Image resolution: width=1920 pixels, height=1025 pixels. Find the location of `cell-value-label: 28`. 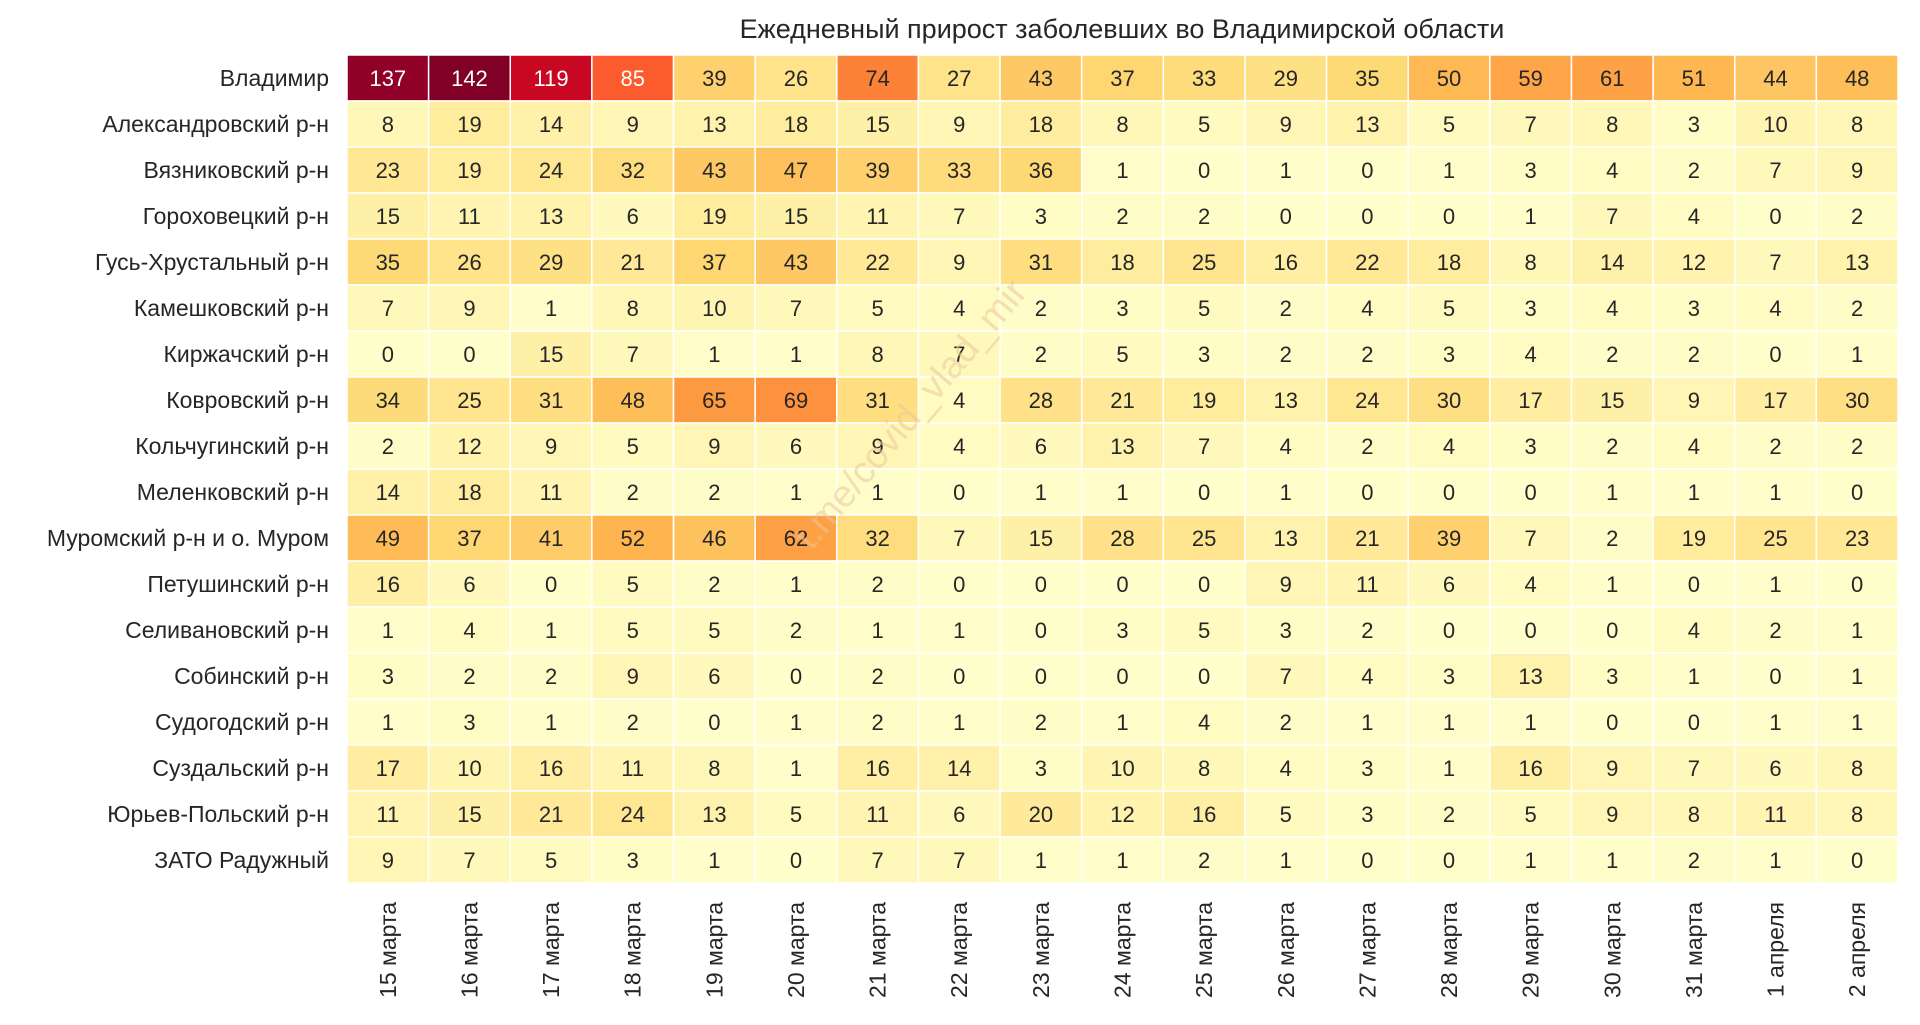

cell-value-label: 28 is located at coordinates (1041, 400).